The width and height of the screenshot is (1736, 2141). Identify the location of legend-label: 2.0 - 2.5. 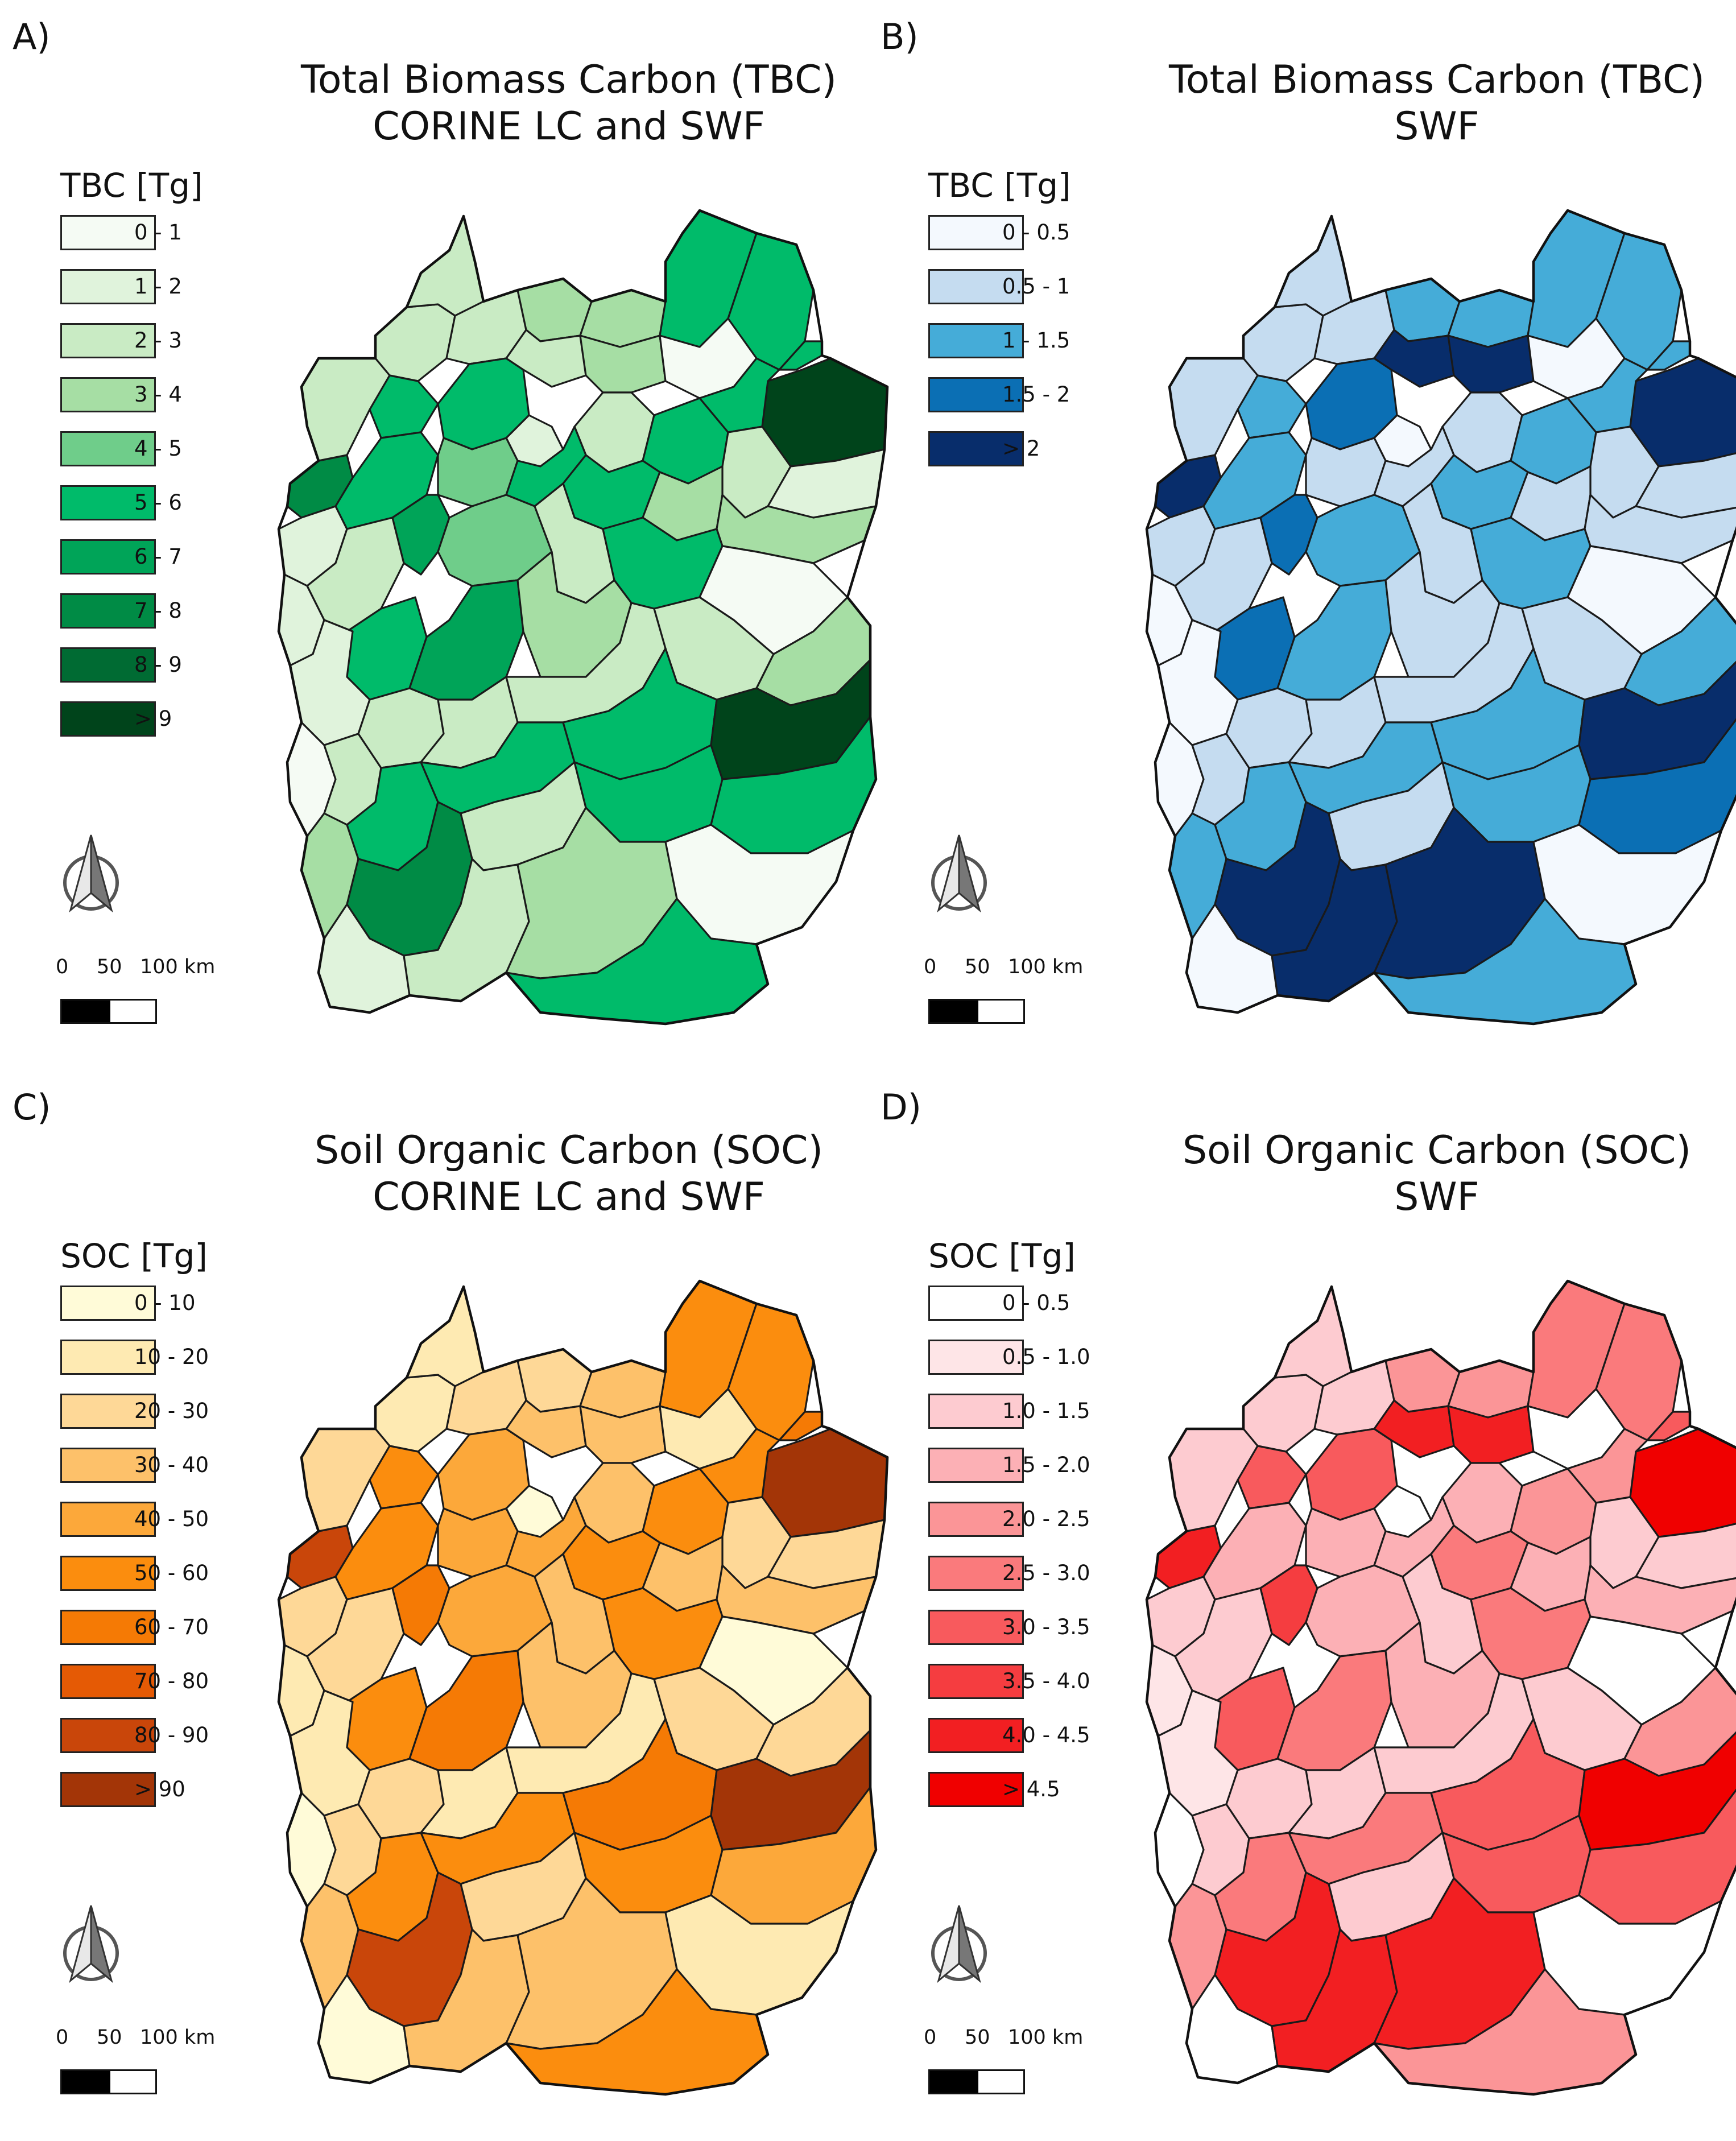
(1046, 1519).